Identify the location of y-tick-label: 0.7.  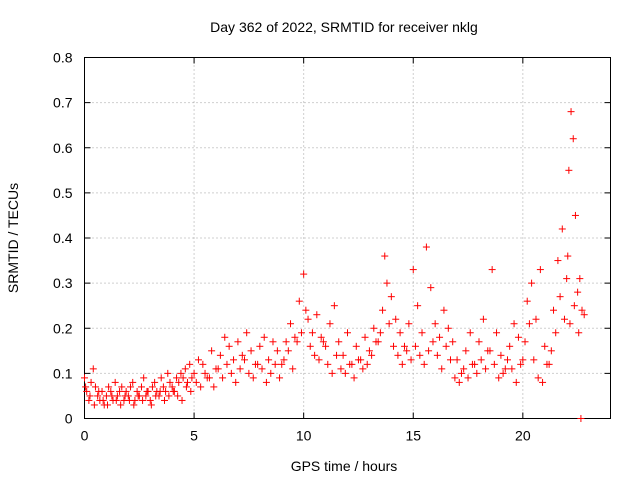
(63, 103).